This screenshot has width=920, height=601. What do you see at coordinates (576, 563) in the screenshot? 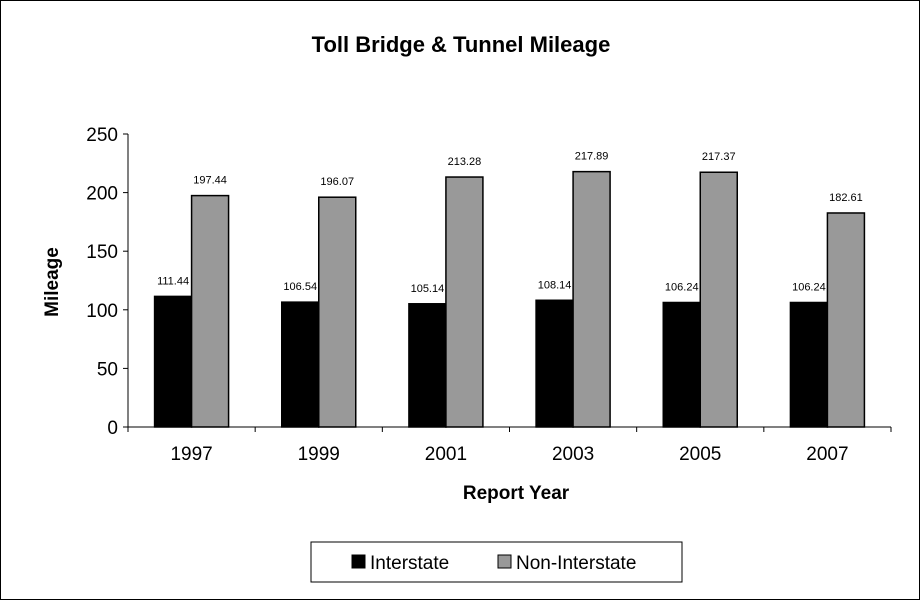
I see `legend-label-non-interstate: Non-Interstate` at bounding box center [576, 563].